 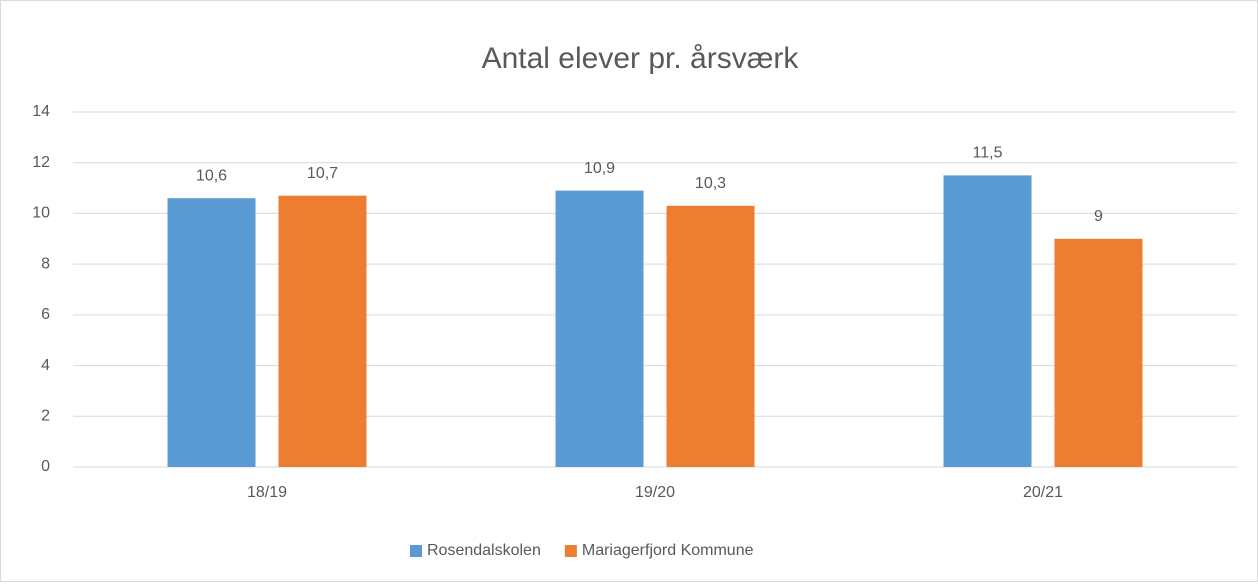 I want to click on chart-title: Antal elever pr. årsværk, so click(x=641, y=58).